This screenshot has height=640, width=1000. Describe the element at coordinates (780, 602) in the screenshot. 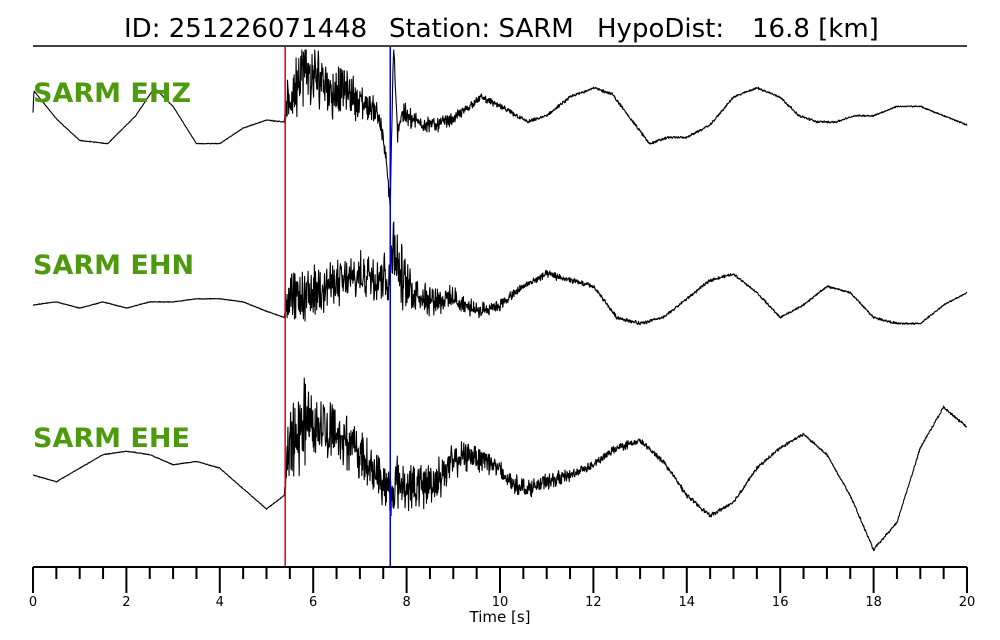

I see `tick-label: 16` at that location.